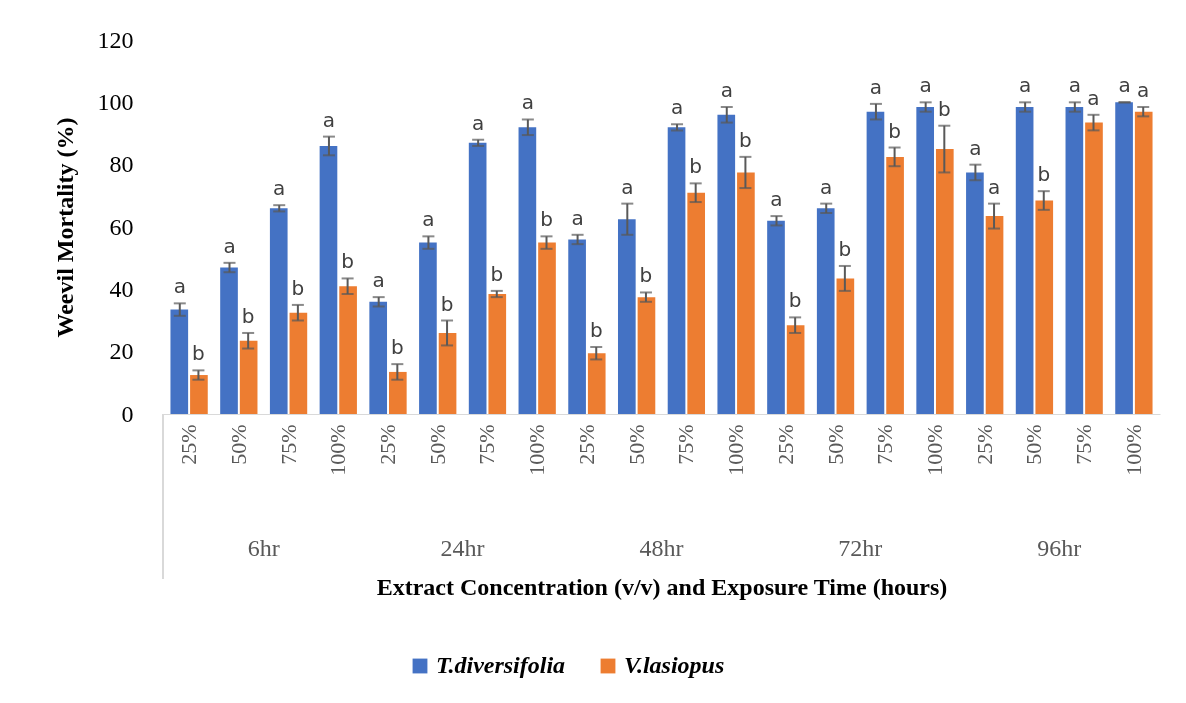 This screenshot has height=703, width=1186. I want to click on text: 72hr, so click(860, 548).